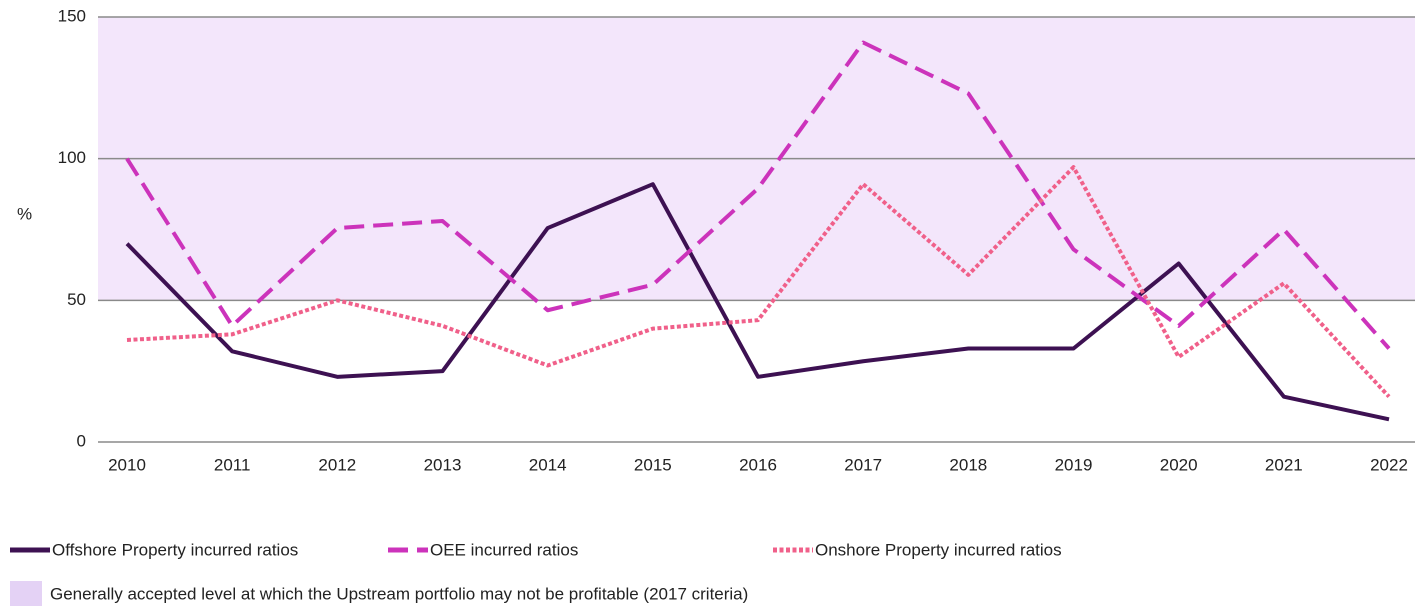  I want to click on x-tick-label: 2017, so click(863, 464).